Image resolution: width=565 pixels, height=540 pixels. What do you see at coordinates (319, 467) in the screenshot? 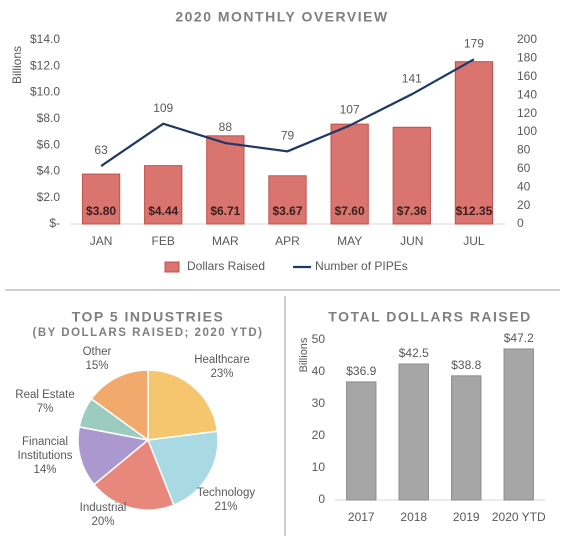
I see `y-tick-label: 10` at bounding box center [319, 467].